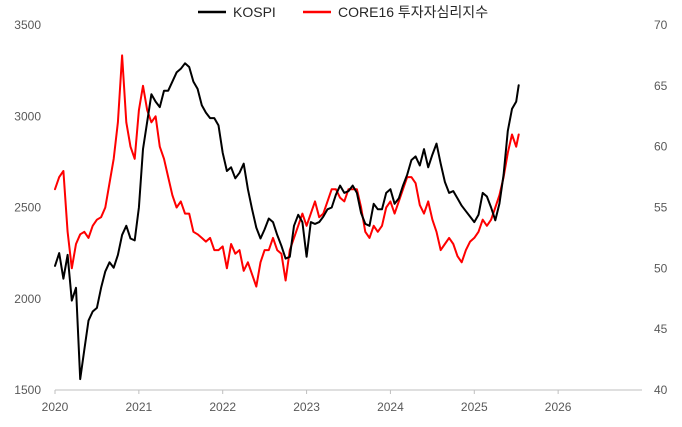  I want to click on y-left-tick-label: 3500, so click(27, 25).